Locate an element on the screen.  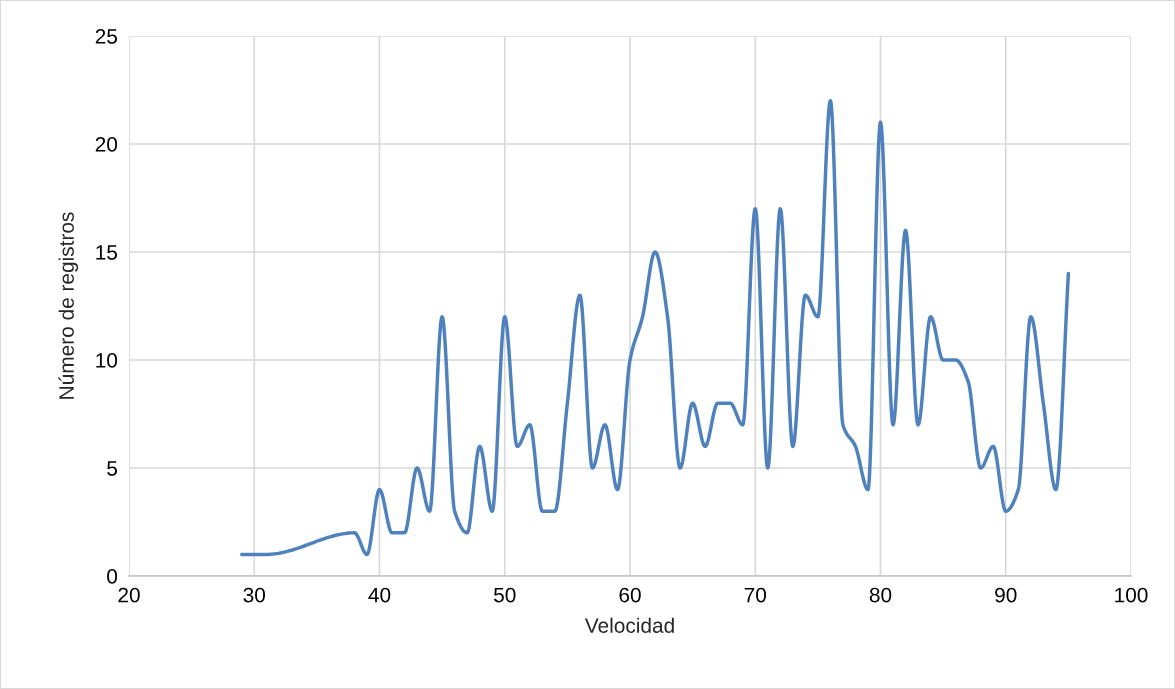
y-tick-label: 25 is located at coordinates (106, 36).